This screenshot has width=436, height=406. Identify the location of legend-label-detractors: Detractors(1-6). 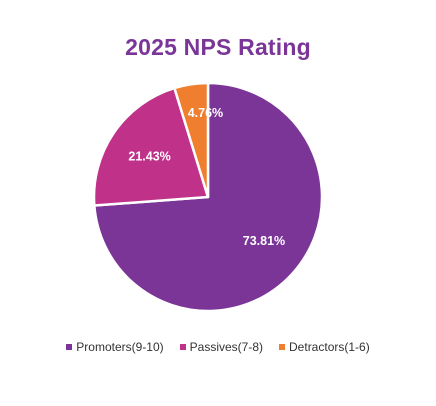
(329, 347).